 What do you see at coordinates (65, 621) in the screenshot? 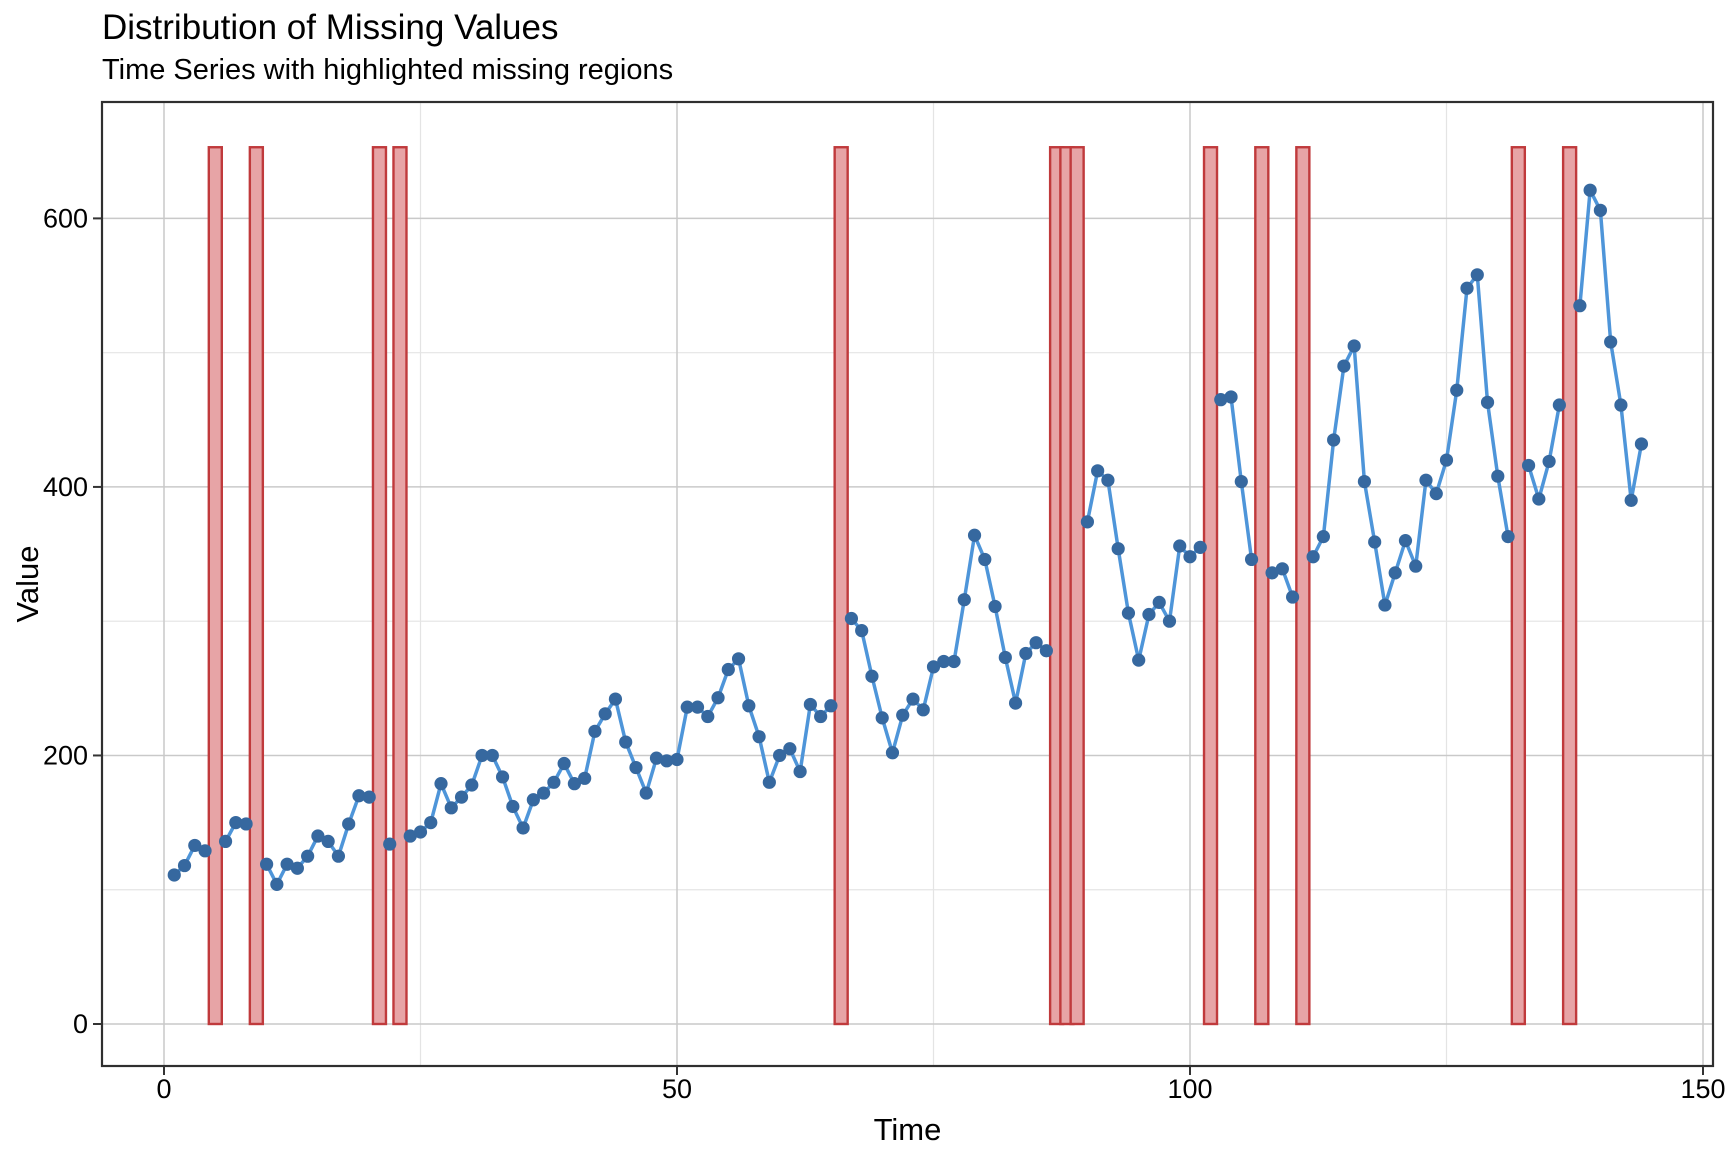
I see `y-tick-labels: 0 200 400 600` at bounding box center [65, 621].